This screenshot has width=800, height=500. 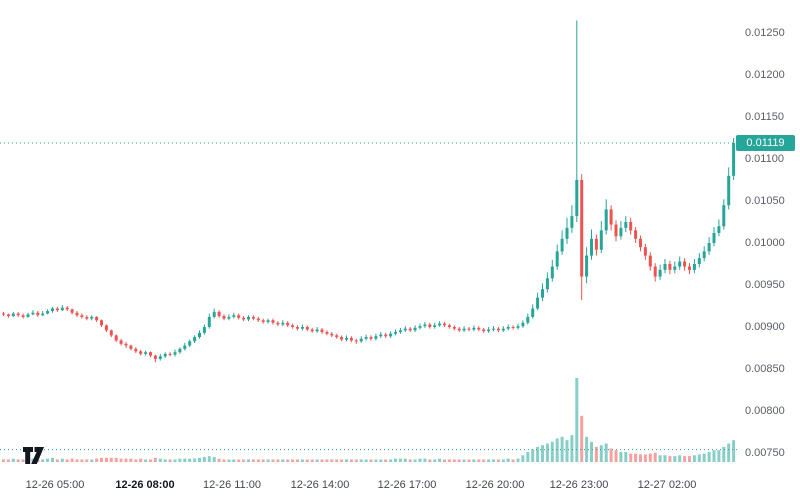 I want to click on price-tick-label: 0.01000, so click(x=765, y=243).